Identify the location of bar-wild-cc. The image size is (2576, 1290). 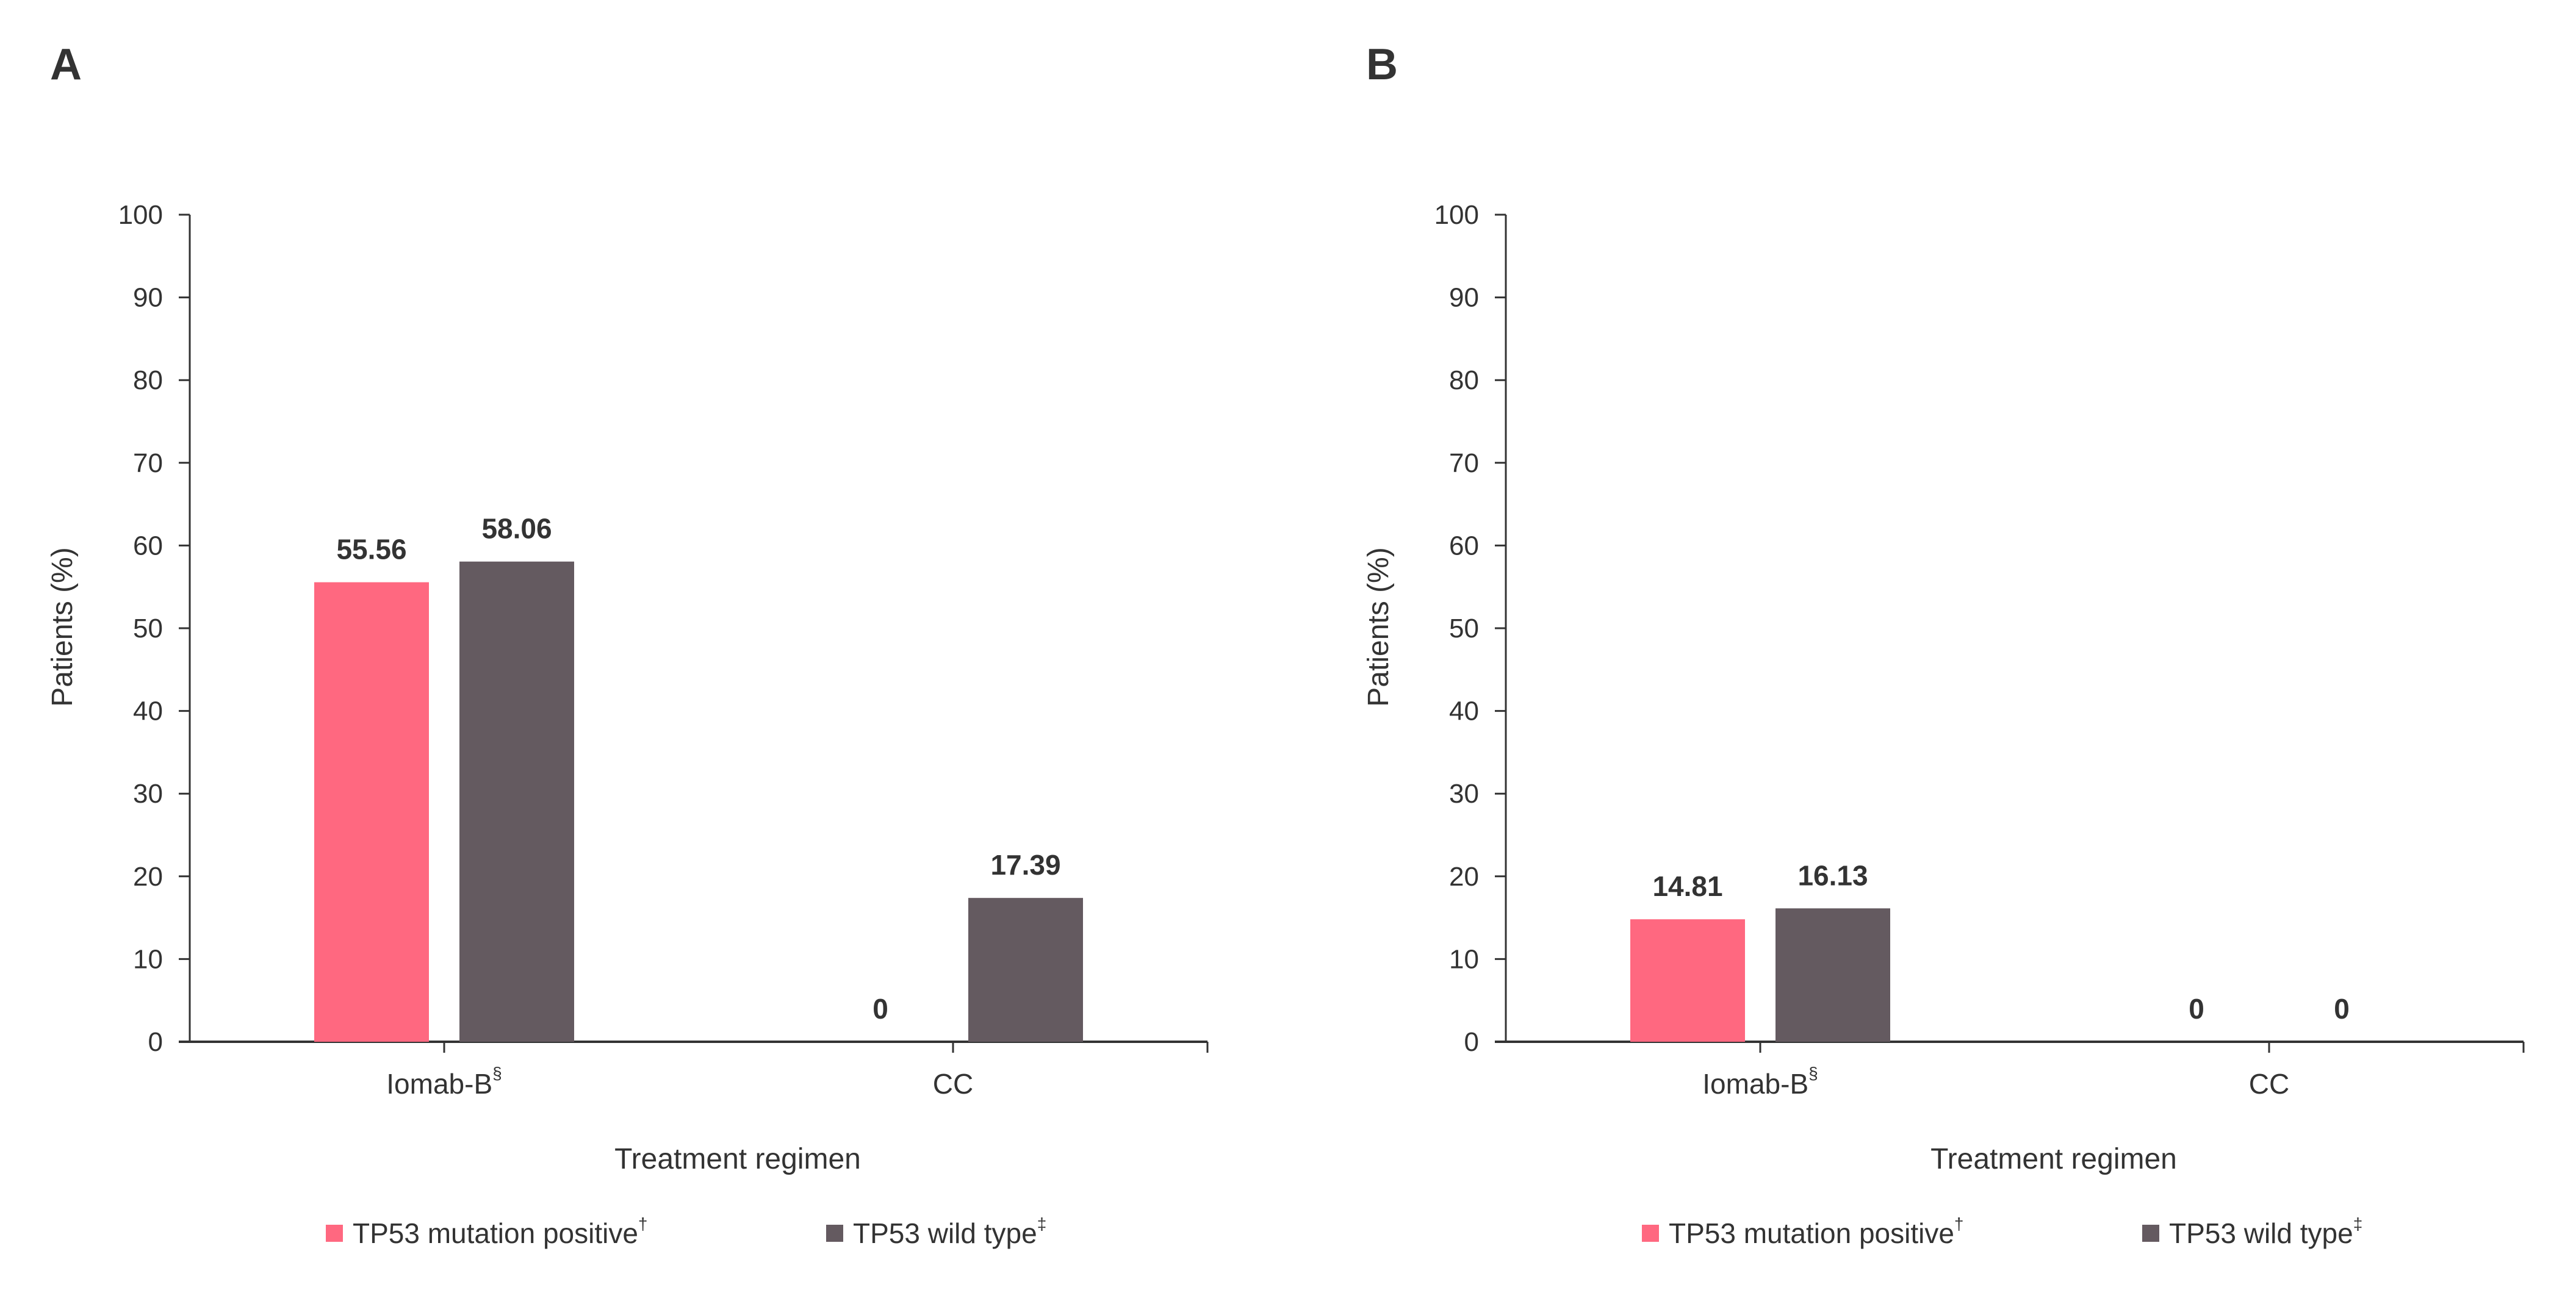
(1025, 970).